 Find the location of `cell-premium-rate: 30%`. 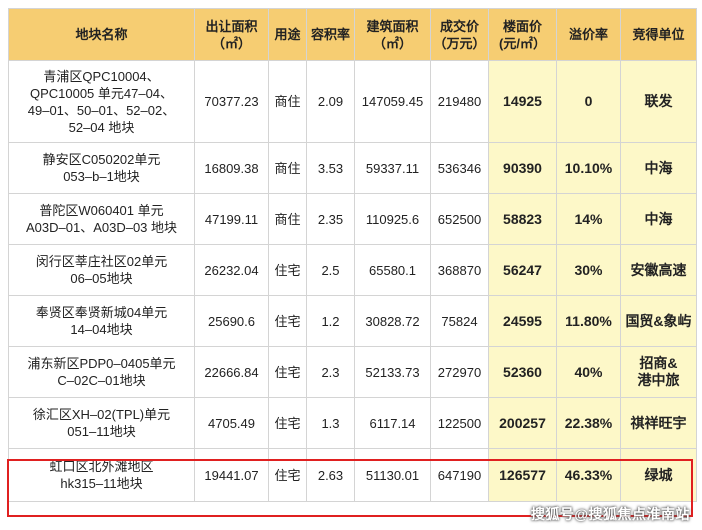

cell-premium-rate: 30% is located at coordinates (588, 270).